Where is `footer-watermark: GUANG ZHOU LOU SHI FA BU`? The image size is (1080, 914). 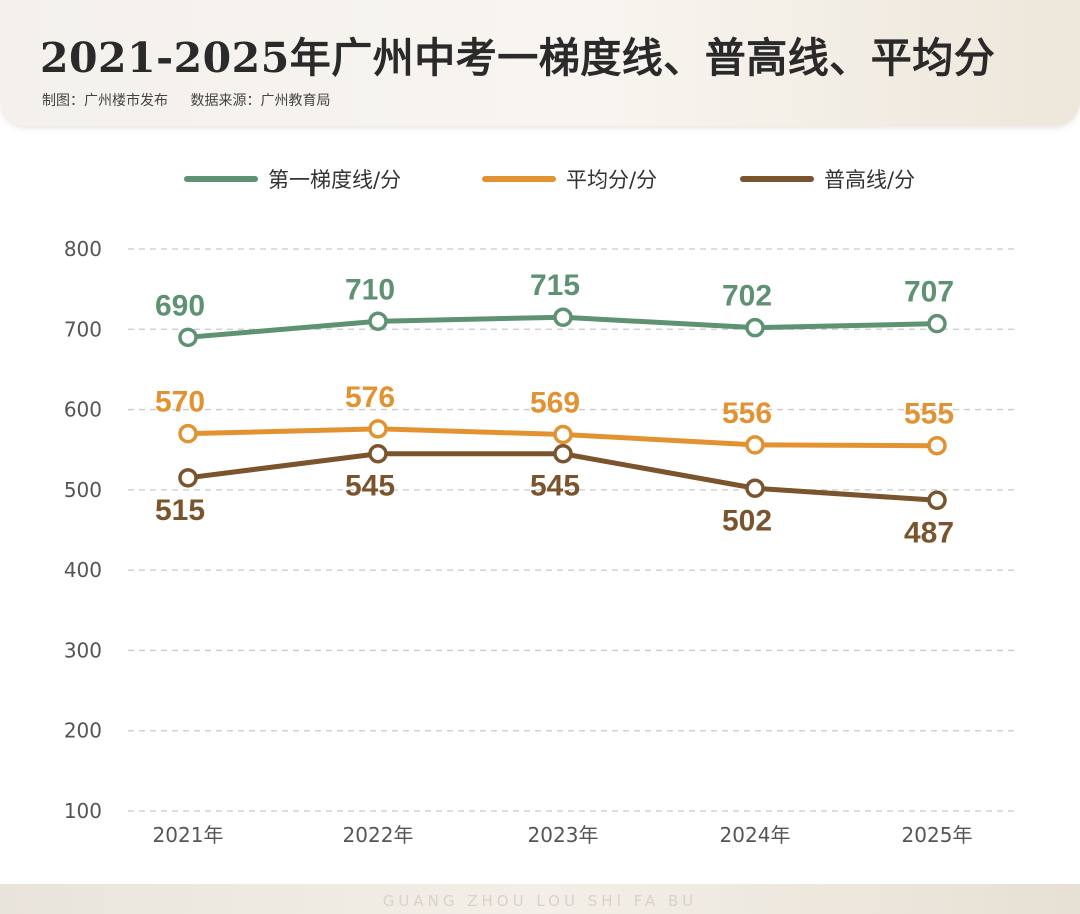
footer-watermark: GUANG ZHOU LOU SHI FA BU is located at coordinates (540, 901).